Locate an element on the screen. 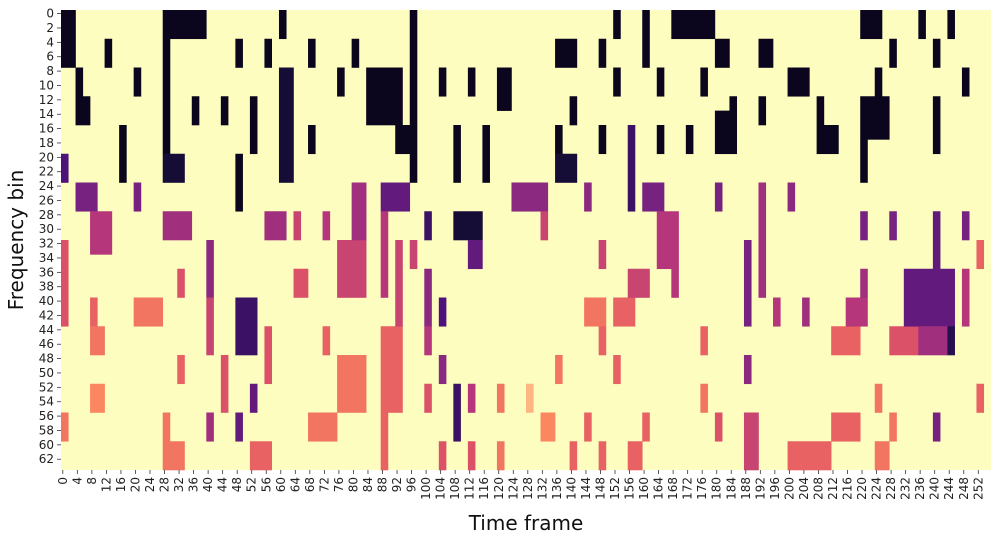  x-tick-label: 32 is located at coordinates (179, 484).